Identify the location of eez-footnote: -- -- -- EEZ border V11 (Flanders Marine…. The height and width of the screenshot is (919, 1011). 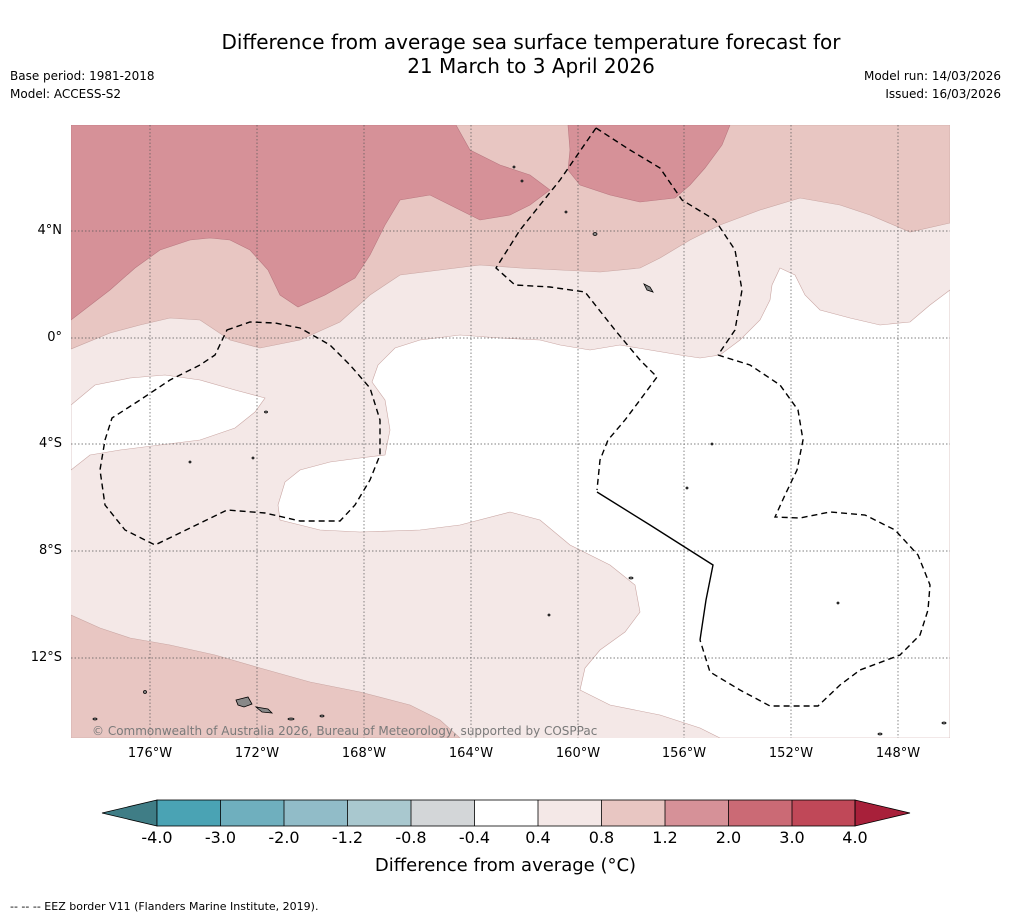
(164, 906).